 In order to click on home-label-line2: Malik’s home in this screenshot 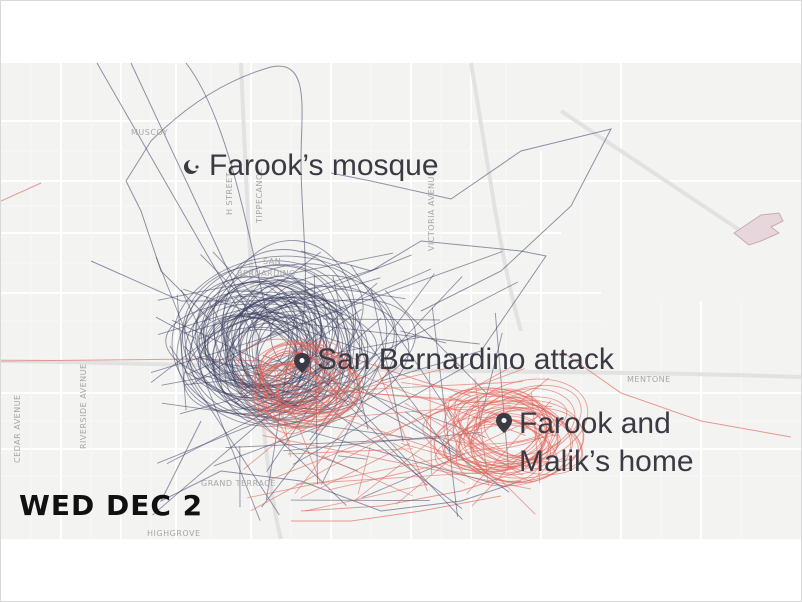, I will do `click(606, 461)`.